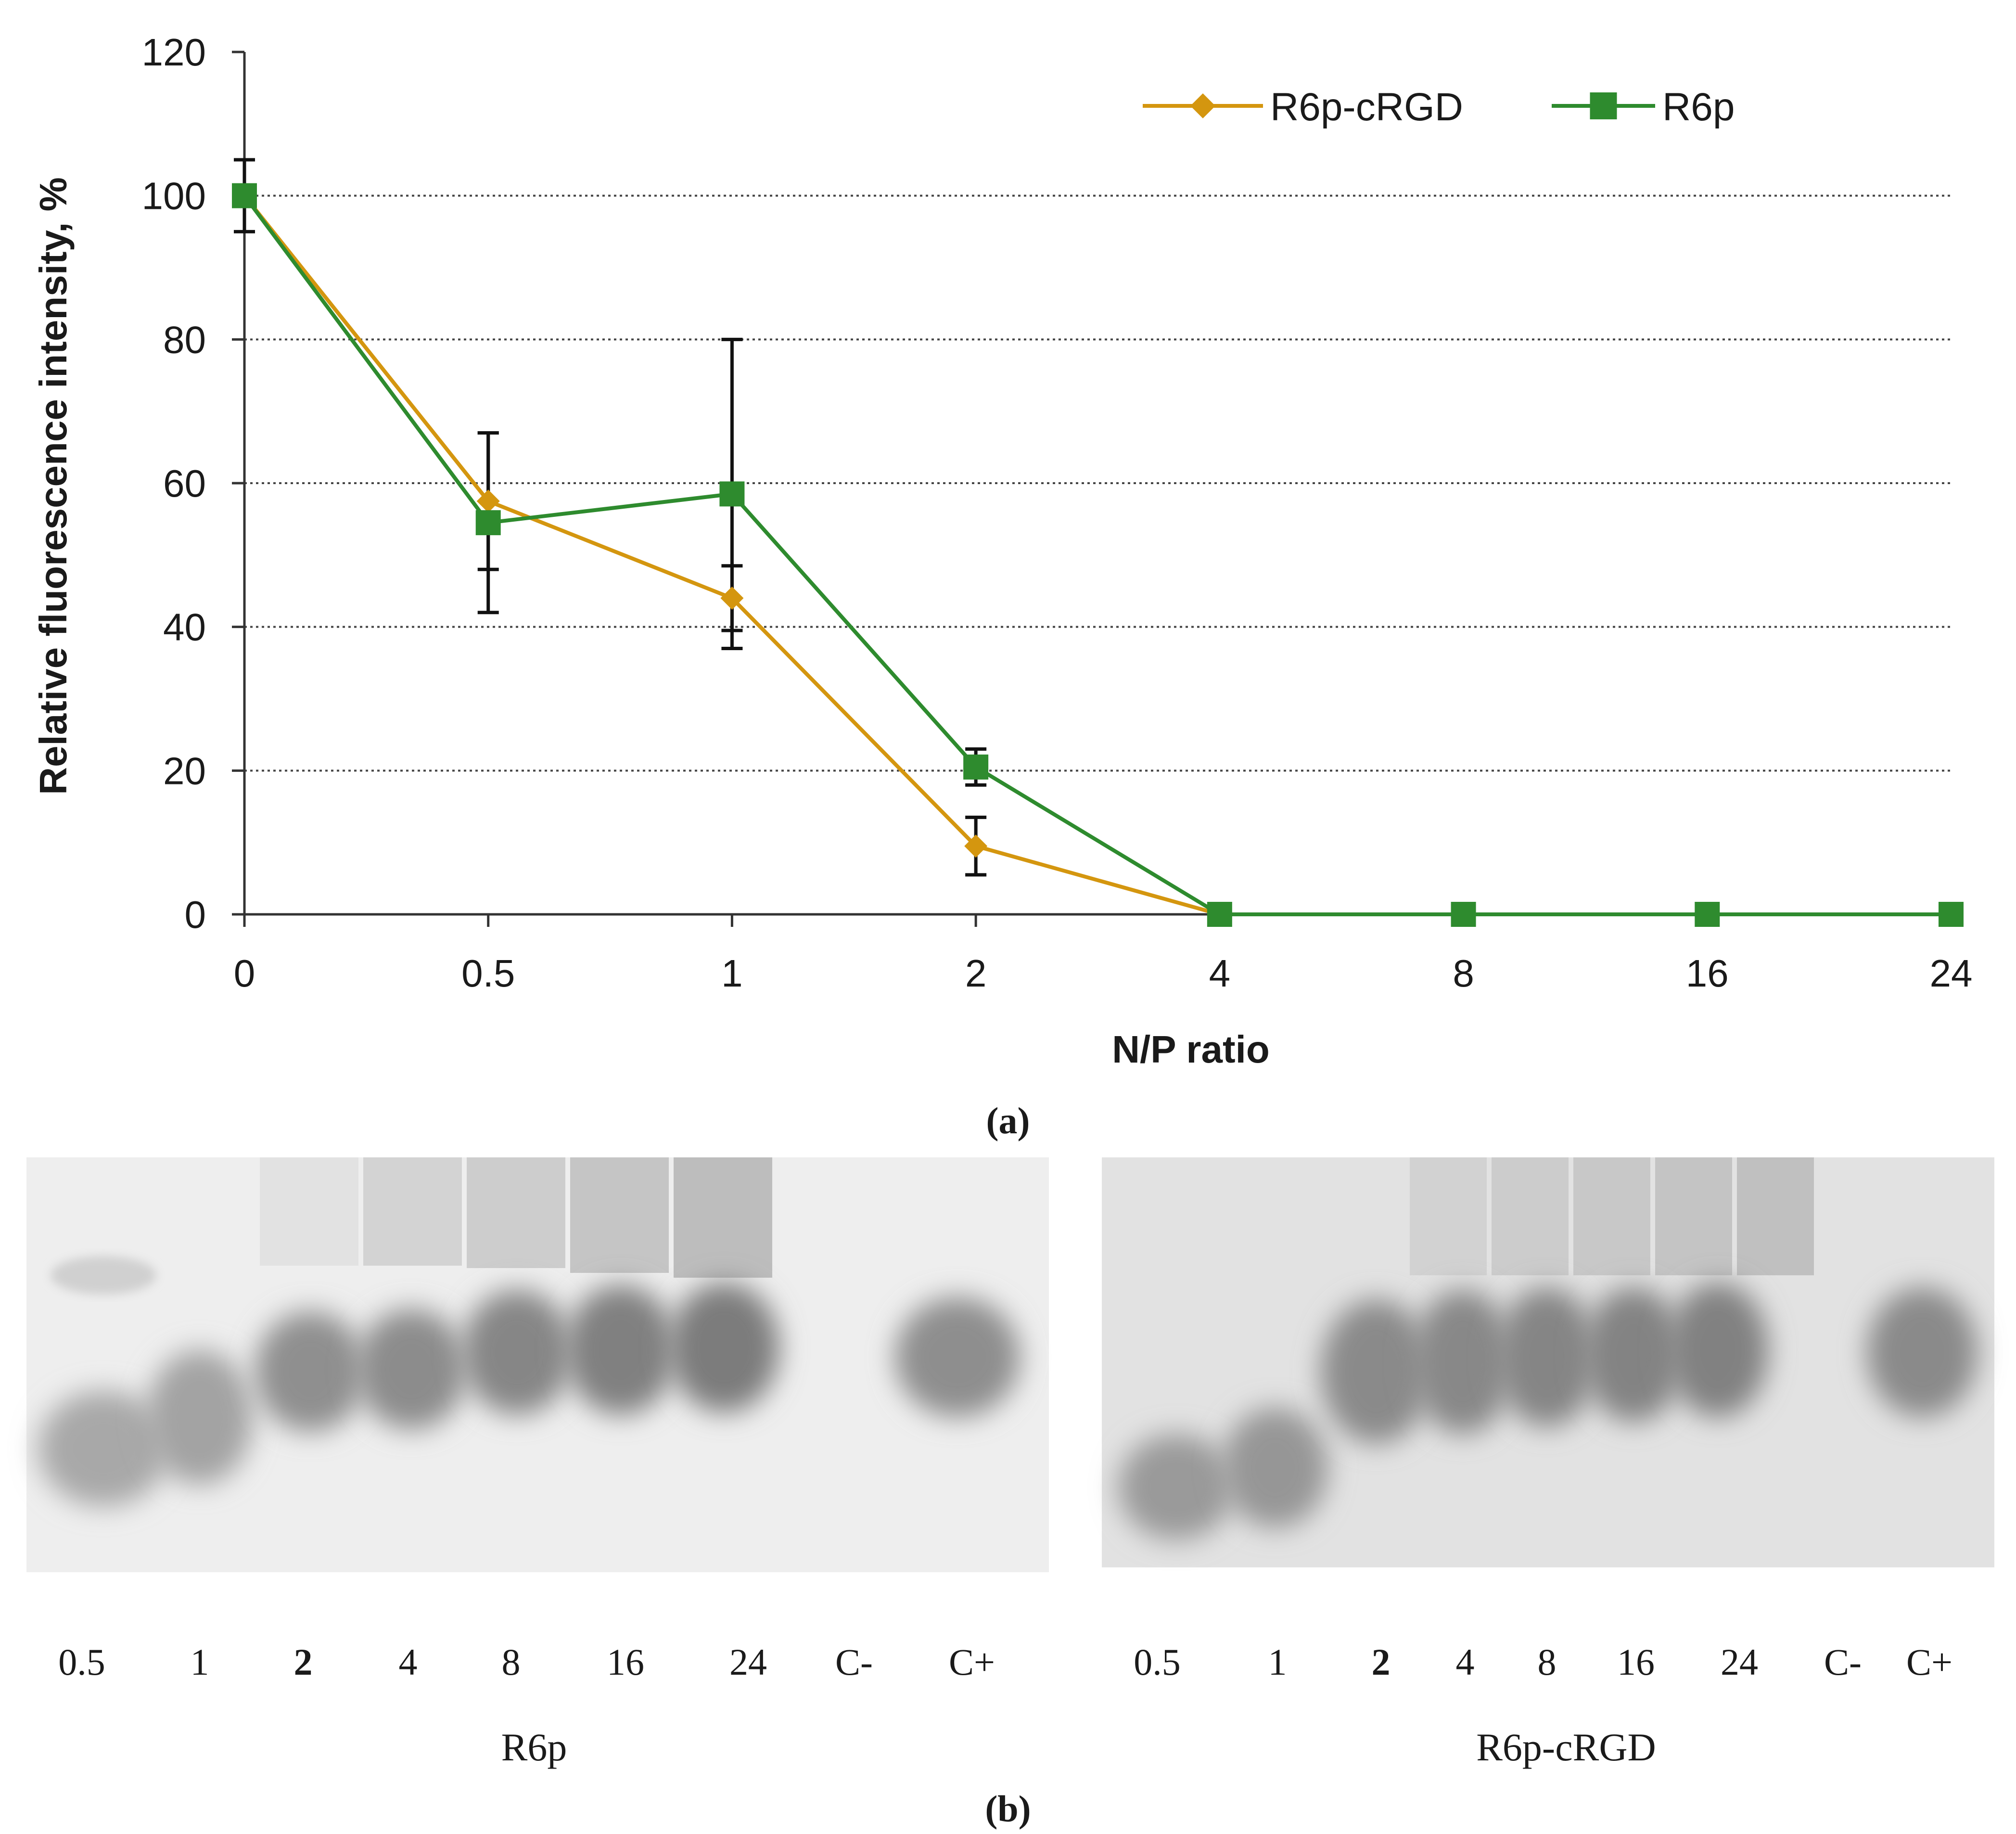  What do you see at coordinates (1366, 107) in the screenshot?
I see `legend-label-r6p-crgd: R6p-cRGD` at bounding box center [1366, 107].